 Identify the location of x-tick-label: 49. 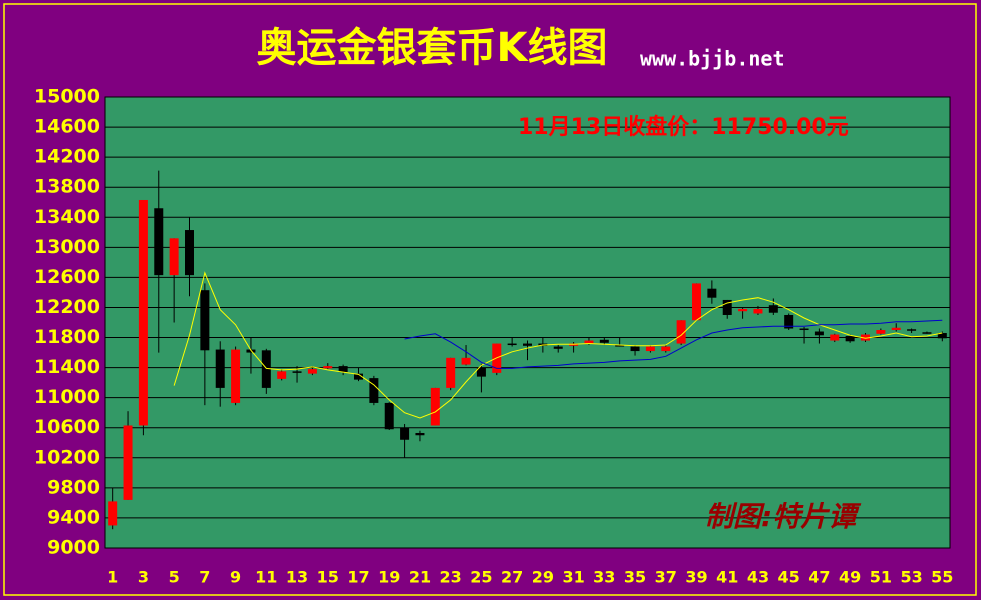
(850, 577).